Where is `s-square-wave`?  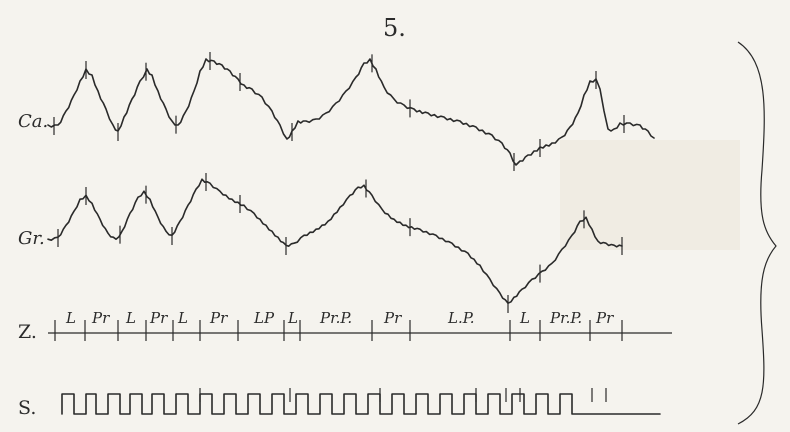
s-square-wave is located at coordinates (361, 404).